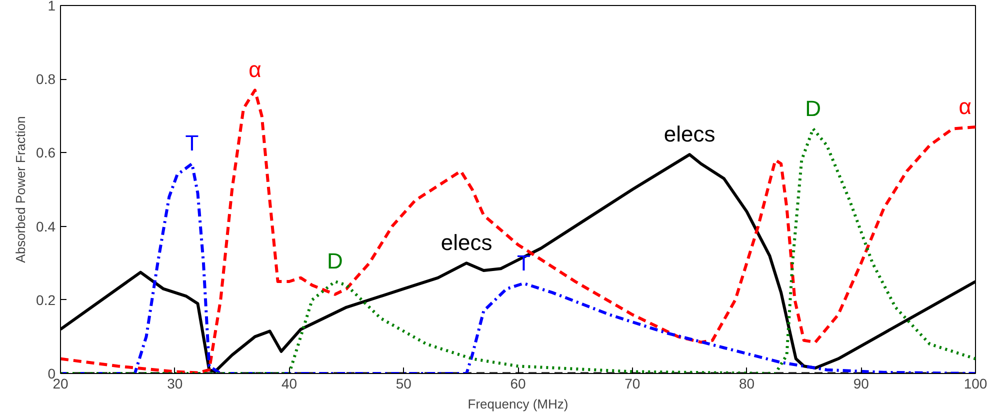 The image size is (995, 418). What do you see at coordinates (192, 143) in the screenshot?
I see `text: T` at bounding box center [192, 143].